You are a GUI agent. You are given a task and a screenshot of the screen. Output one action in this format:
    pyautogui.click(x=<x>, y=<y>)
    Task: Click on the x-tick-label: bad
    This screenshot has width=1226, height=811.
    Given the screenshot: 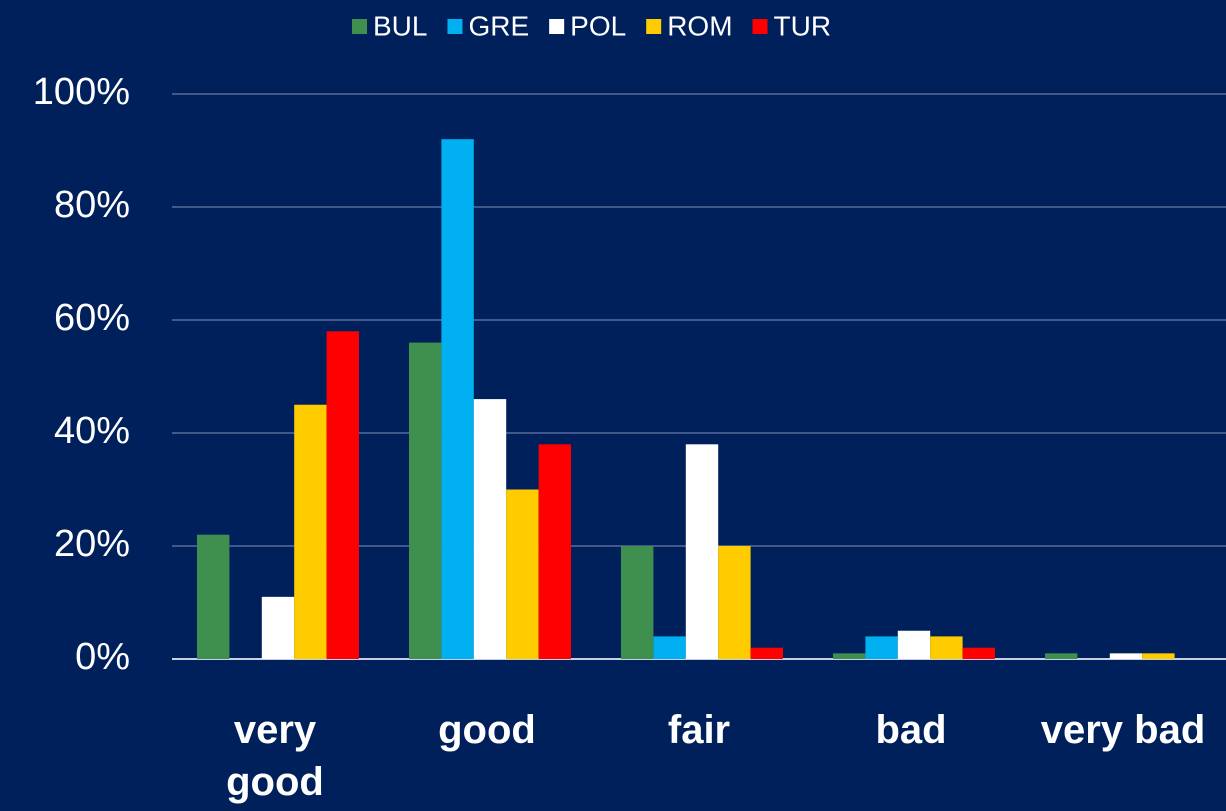 What is the action you would take?
    pyautogui.click(x=911, y=730)
    